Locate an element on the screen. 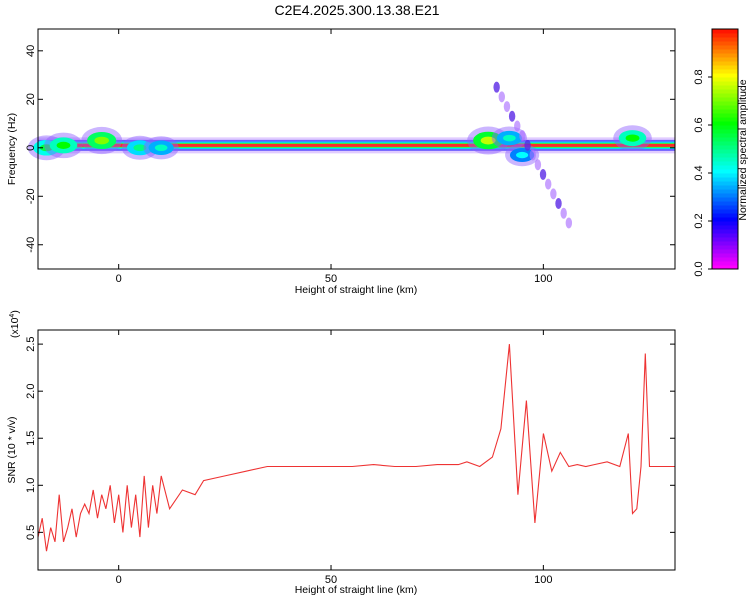 Image resolution: width=750 pixels, height=600 pixels. snr-xtick-label: 100 is located at coordinates (543, 580).